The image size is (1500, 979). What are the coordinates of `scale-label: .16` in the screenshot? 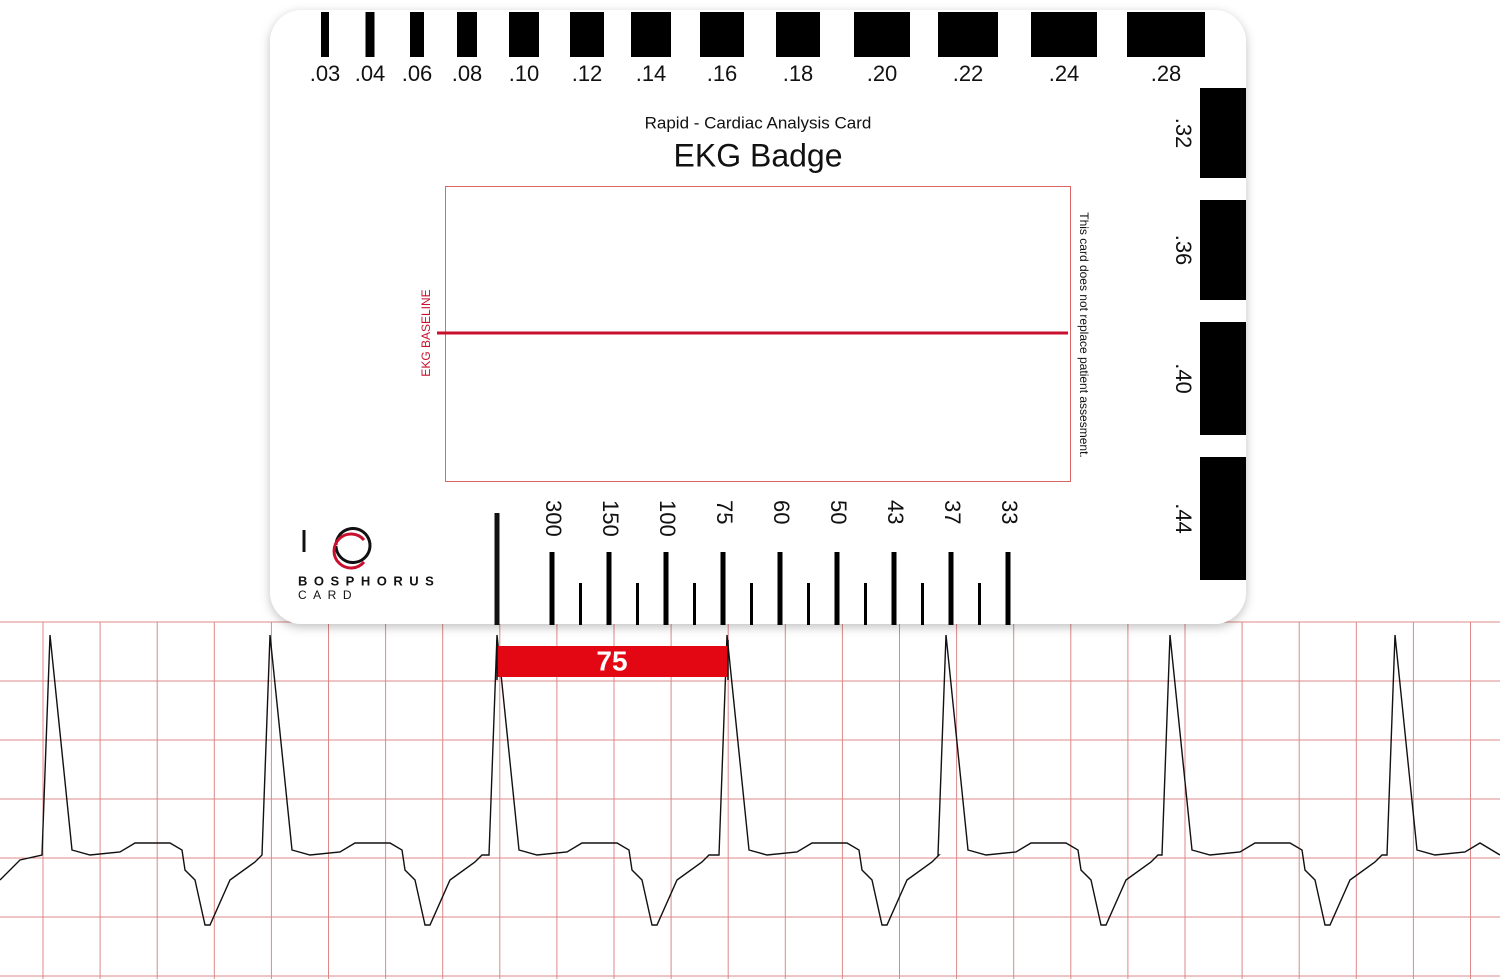 It's located at (722, 73).